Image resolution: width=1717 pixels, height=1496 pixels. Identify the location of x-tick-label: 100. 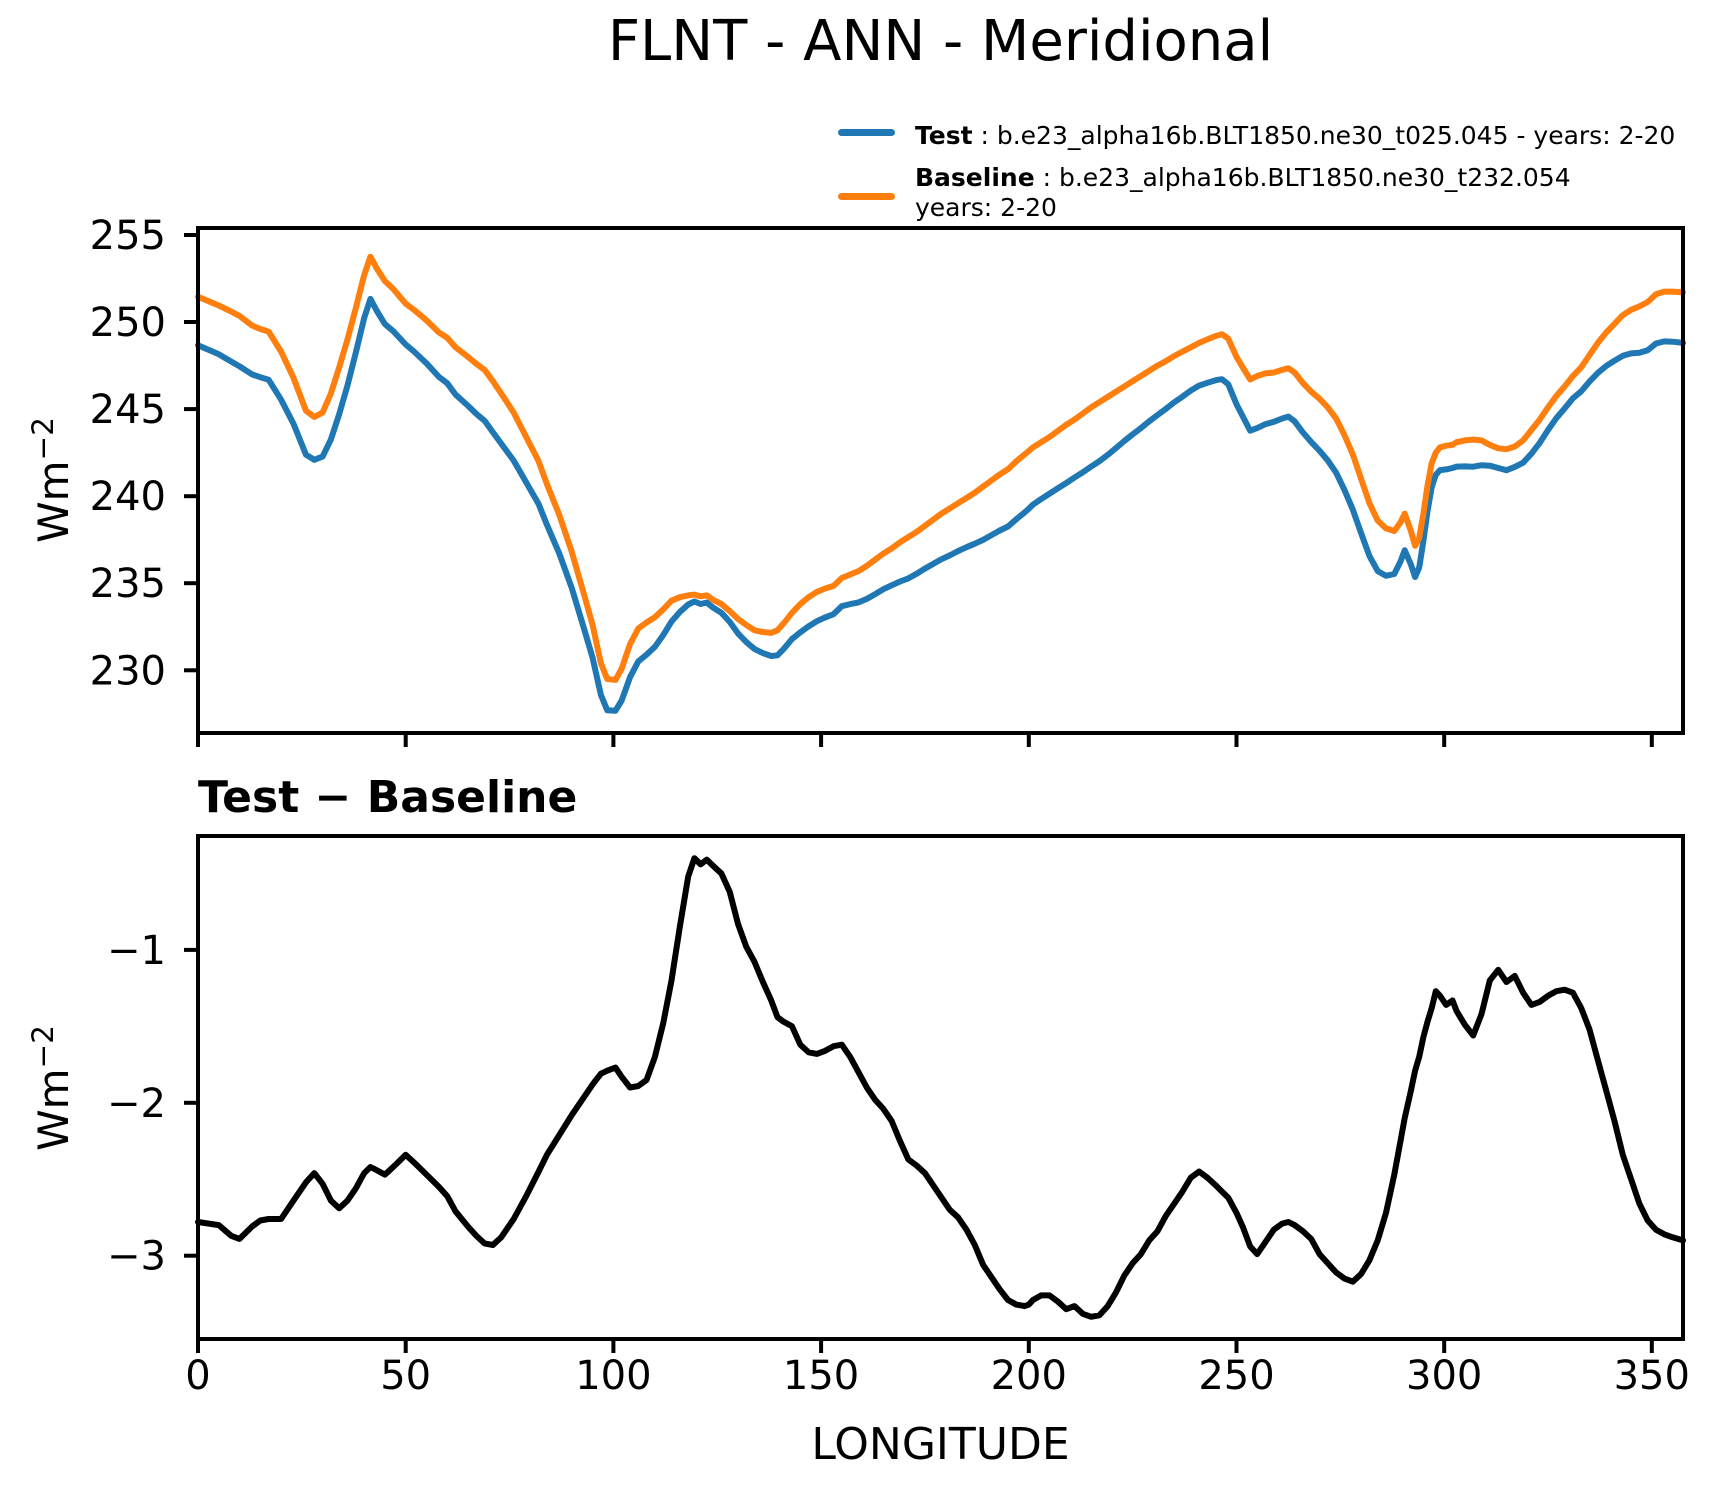
(613, 1376).